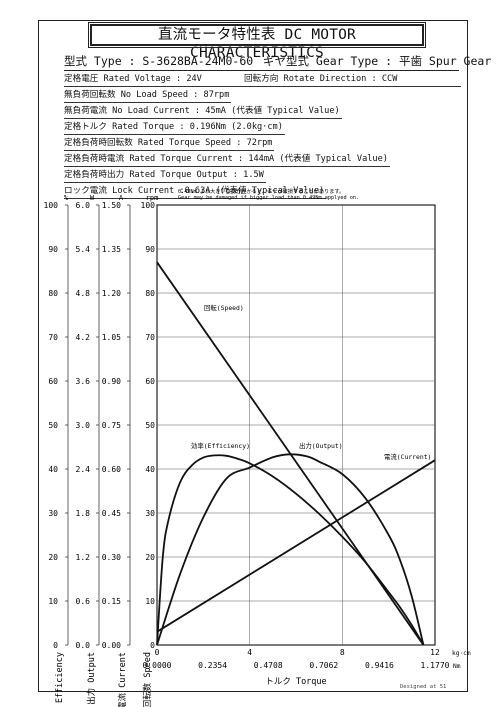 This screenshot has width=500, height=707. What do you see at coordinates (59, 679) in the screenshot?
I see `efficiency-axis-label: 効率 Efficiency` at bounding box center [59, 679].